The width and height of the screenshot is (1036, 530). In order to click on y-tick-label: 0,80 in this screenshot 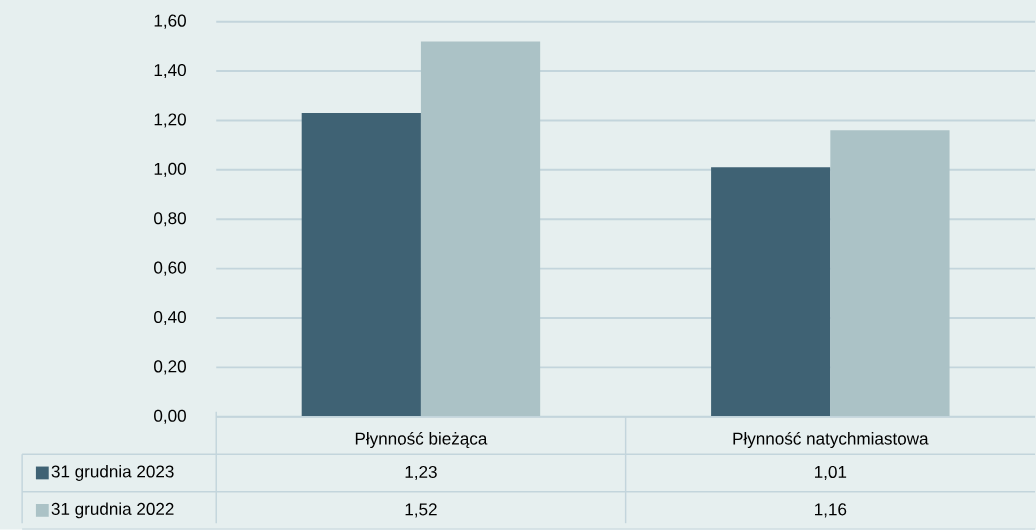, I will do `click(170, 219)`.